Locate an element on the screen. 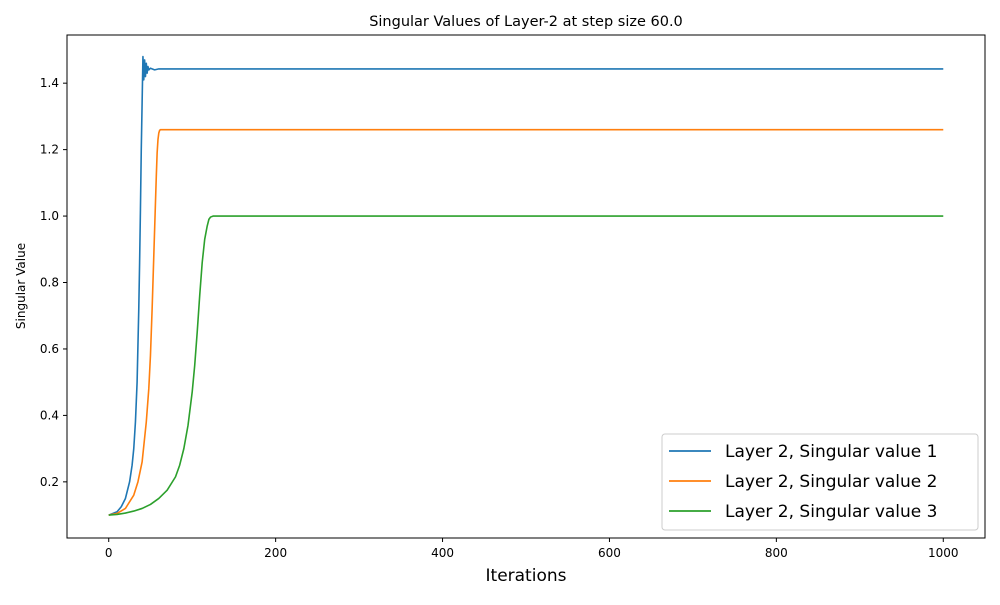 The width and height of the screenshot is (1000, 605). legend-label-2: Layer 2, Singular value 2 is located at coordinates (831, 482).